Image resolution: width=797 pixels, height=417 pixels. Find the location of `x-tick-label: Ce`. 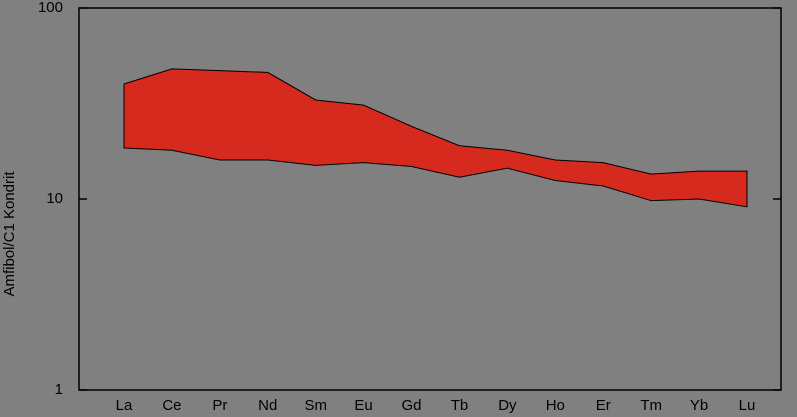

x-tick-label: Ce is located at coordinates (171, 405).